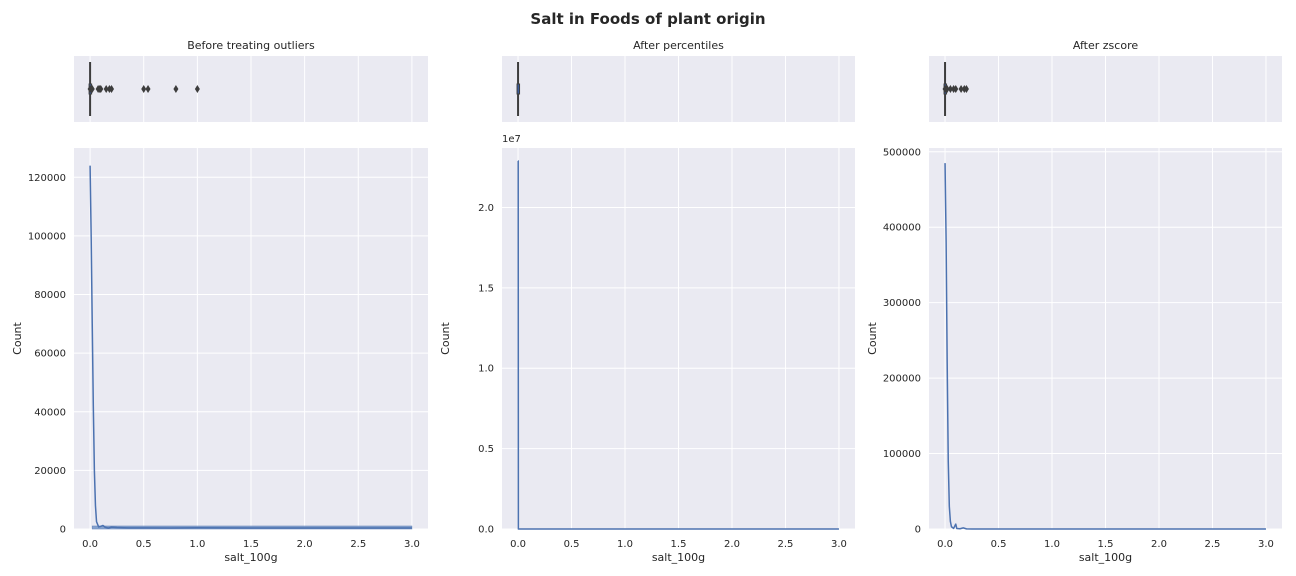 The height and width of the screenshot is (576, 1296). I want to click on y-tick-label: 40000, so click(50, 412).